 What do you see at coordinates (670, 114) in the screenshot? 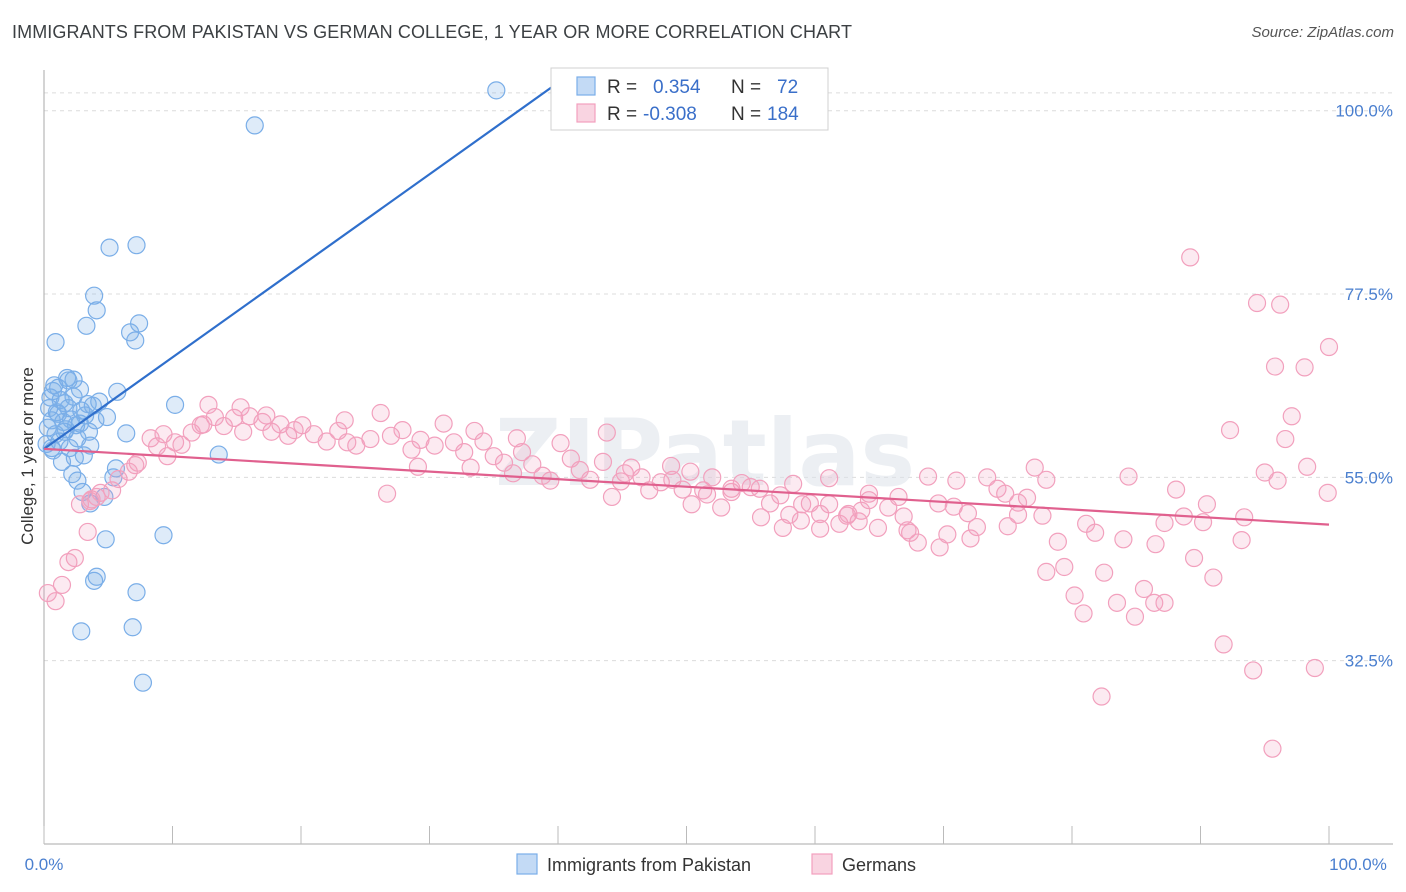
I see `legend-r-value-germans: -0.308` at bounding box center [670, 114].